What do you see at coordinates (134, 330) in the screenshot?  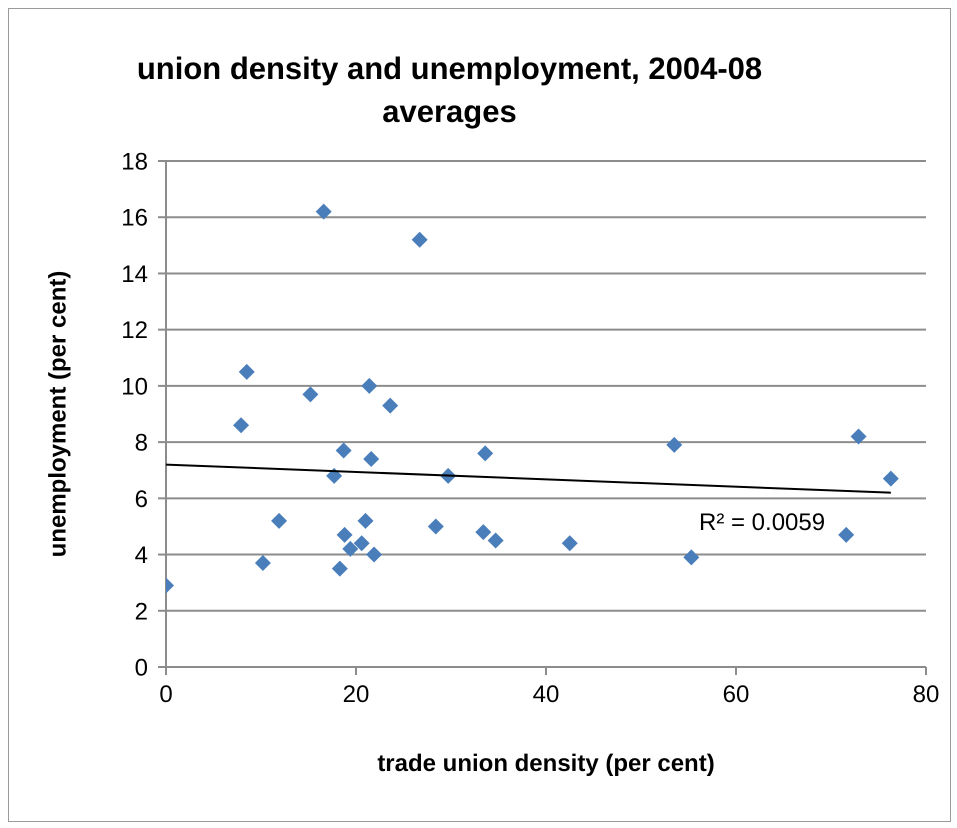 I see `y-tick-label: 12` at bounding box center [134, 330].